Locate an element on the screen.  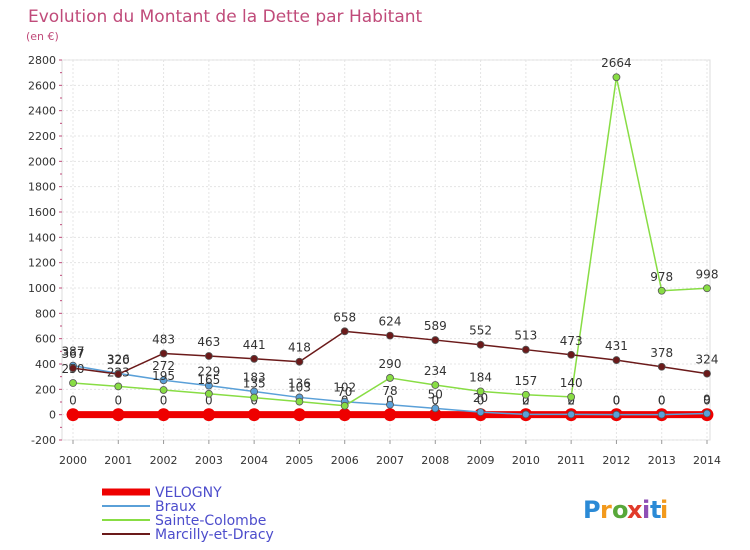
x-tick-label: 2012 is located at coordinates (616, 460).